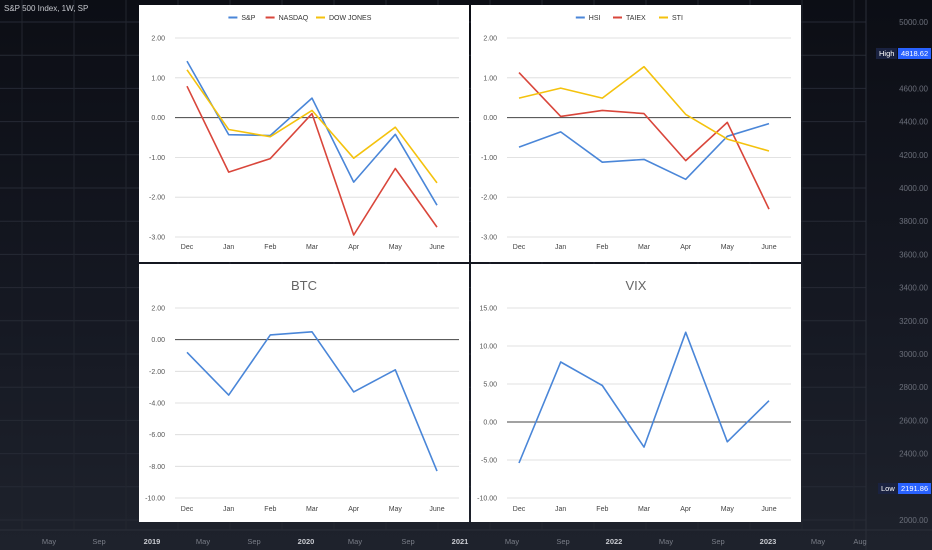 The width and height of the screenshot is (932, 550). Describe the element at coordinates (915, 53) in the screenshot. I see `high-value: 4818.62` at that location.